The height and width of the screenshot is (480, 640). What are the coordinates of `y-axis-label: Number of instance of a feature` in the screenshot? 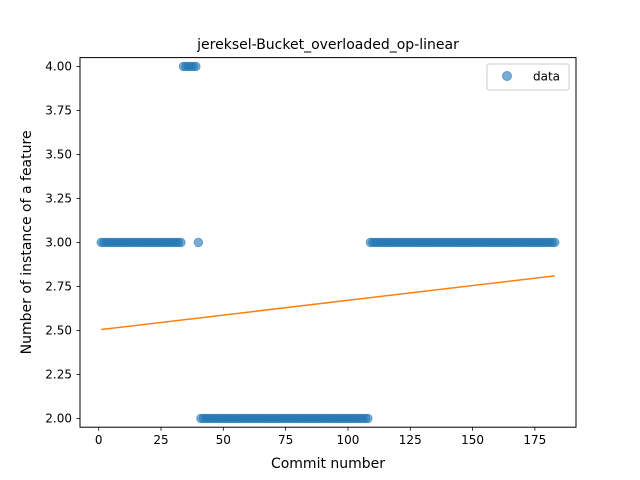 It's located at (27, 242).